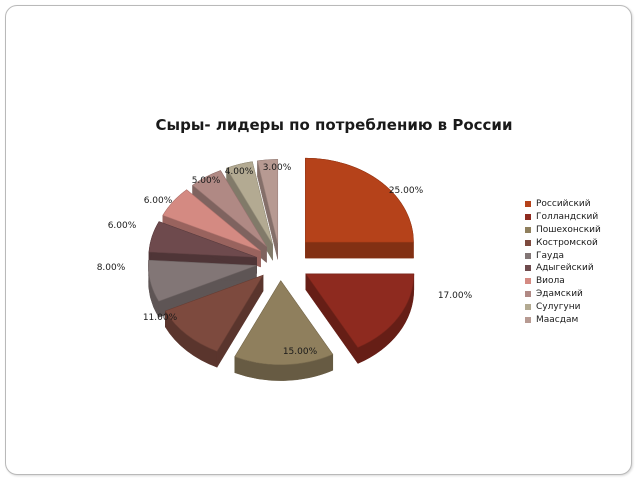 The height and width of the screenshot is (480, 640). What do you see at coordinates (567, 242) in the screenshot?
I see `legend-label: Костромской` at bounding box center [567, 242].